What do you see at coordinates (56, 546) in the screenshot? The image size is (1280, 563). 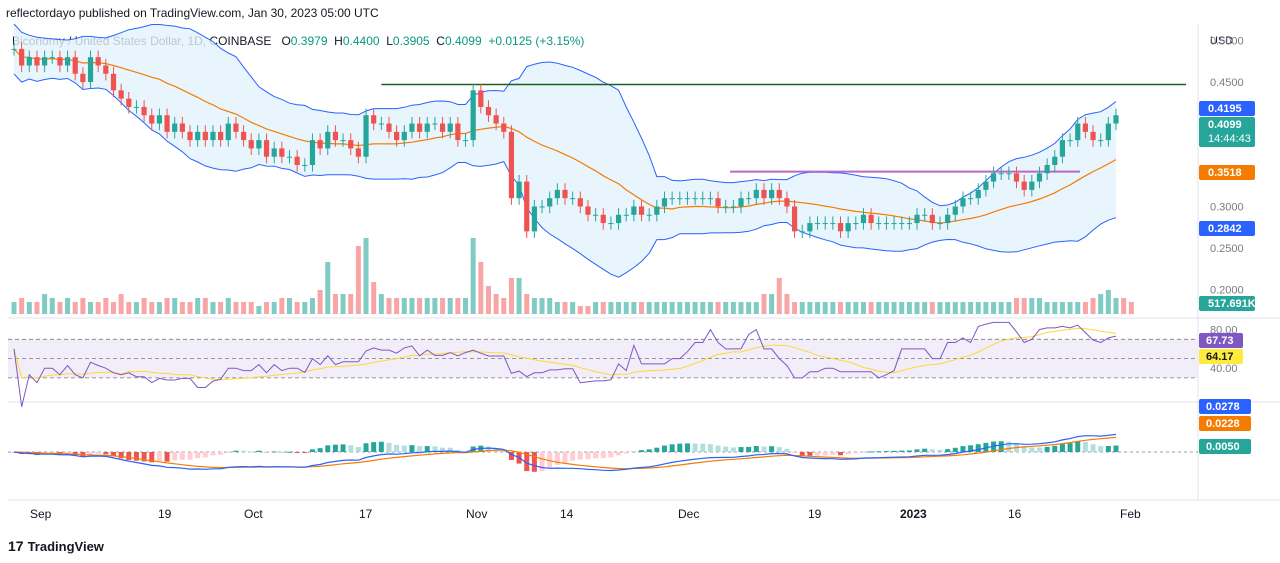 I see `tradingview-footer: 17 TradingView` at bounding box center [56, 546].